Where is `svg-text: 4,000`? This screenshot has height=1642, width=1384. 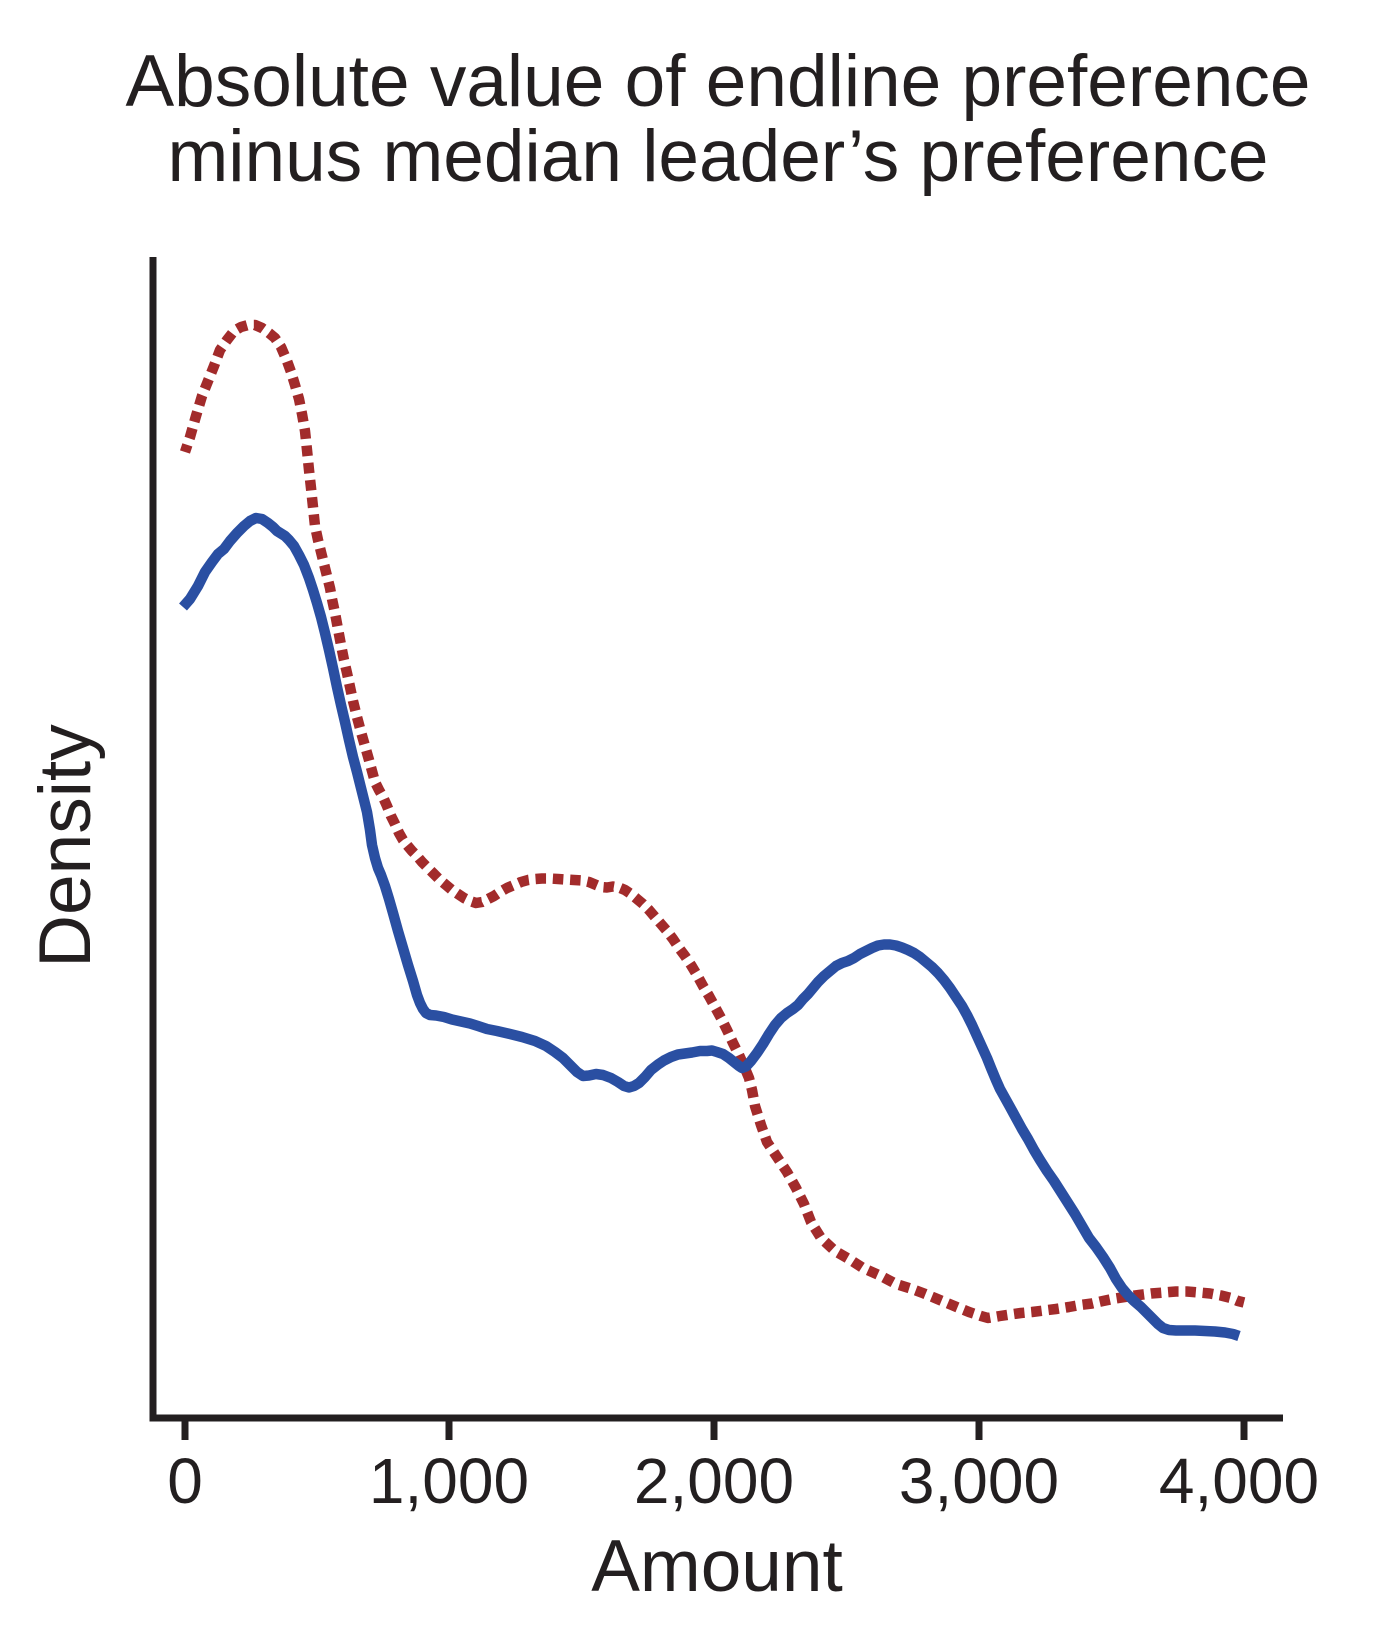
svg-text: 4,000 is located at coordinates (1239, 1481).